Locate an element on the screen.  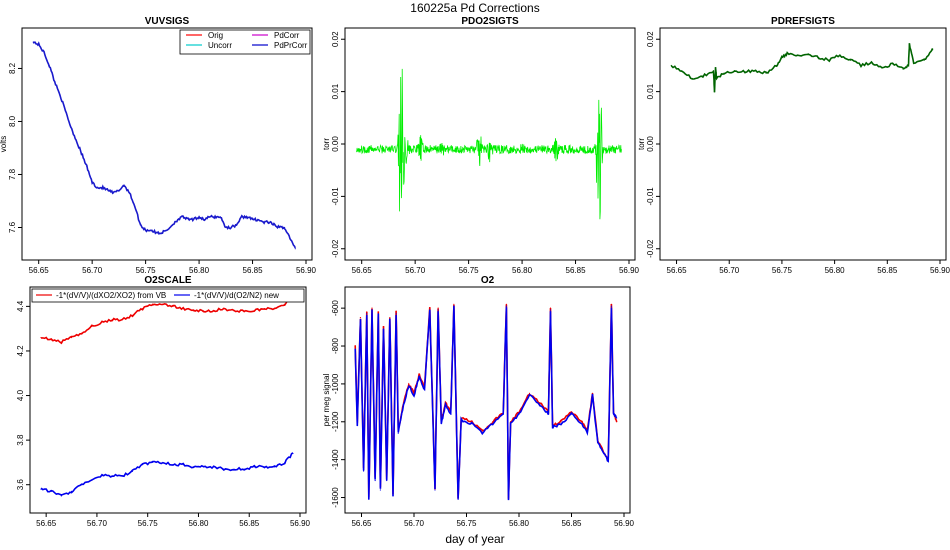
y-tick-label: 0.01 is located at coordinates (335, 91).